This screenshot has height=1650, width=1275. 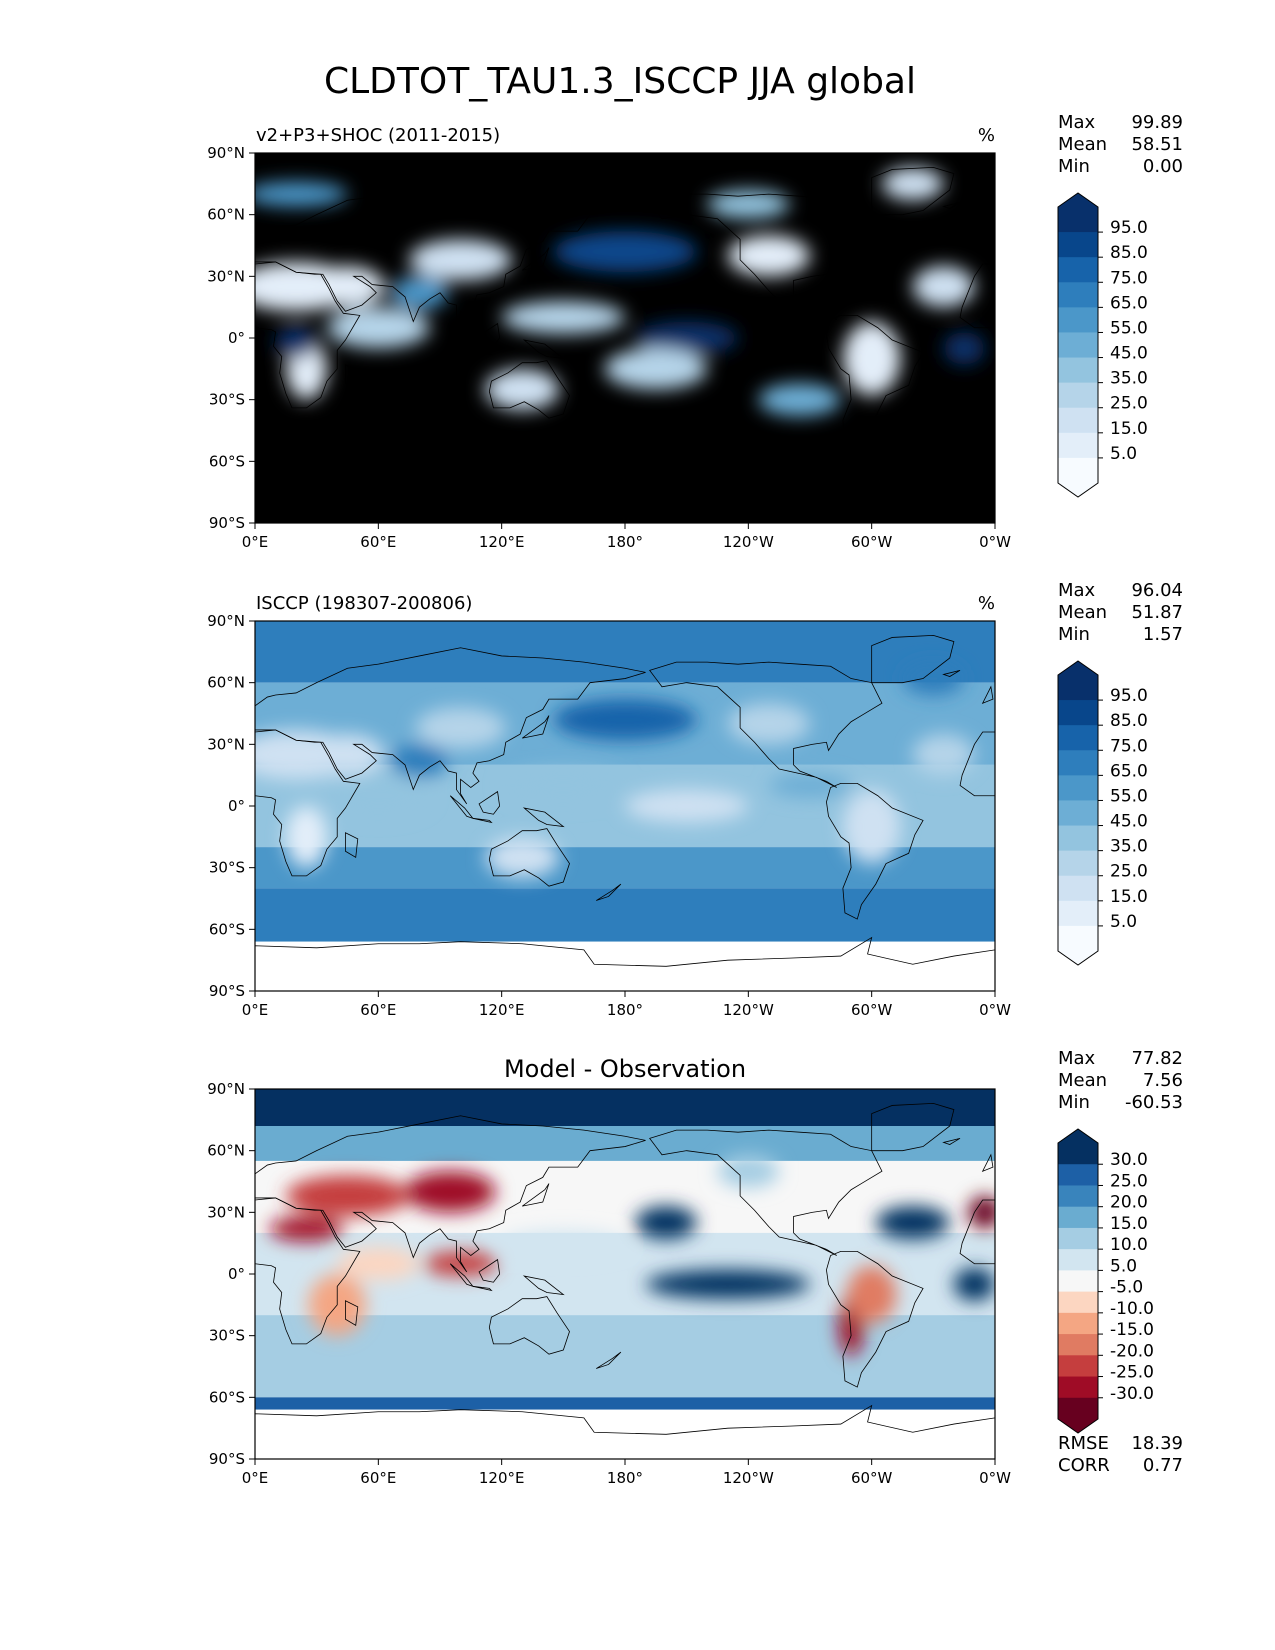 I want to click on colorbar-label: -5.0, so click(x=1126, y=1288).